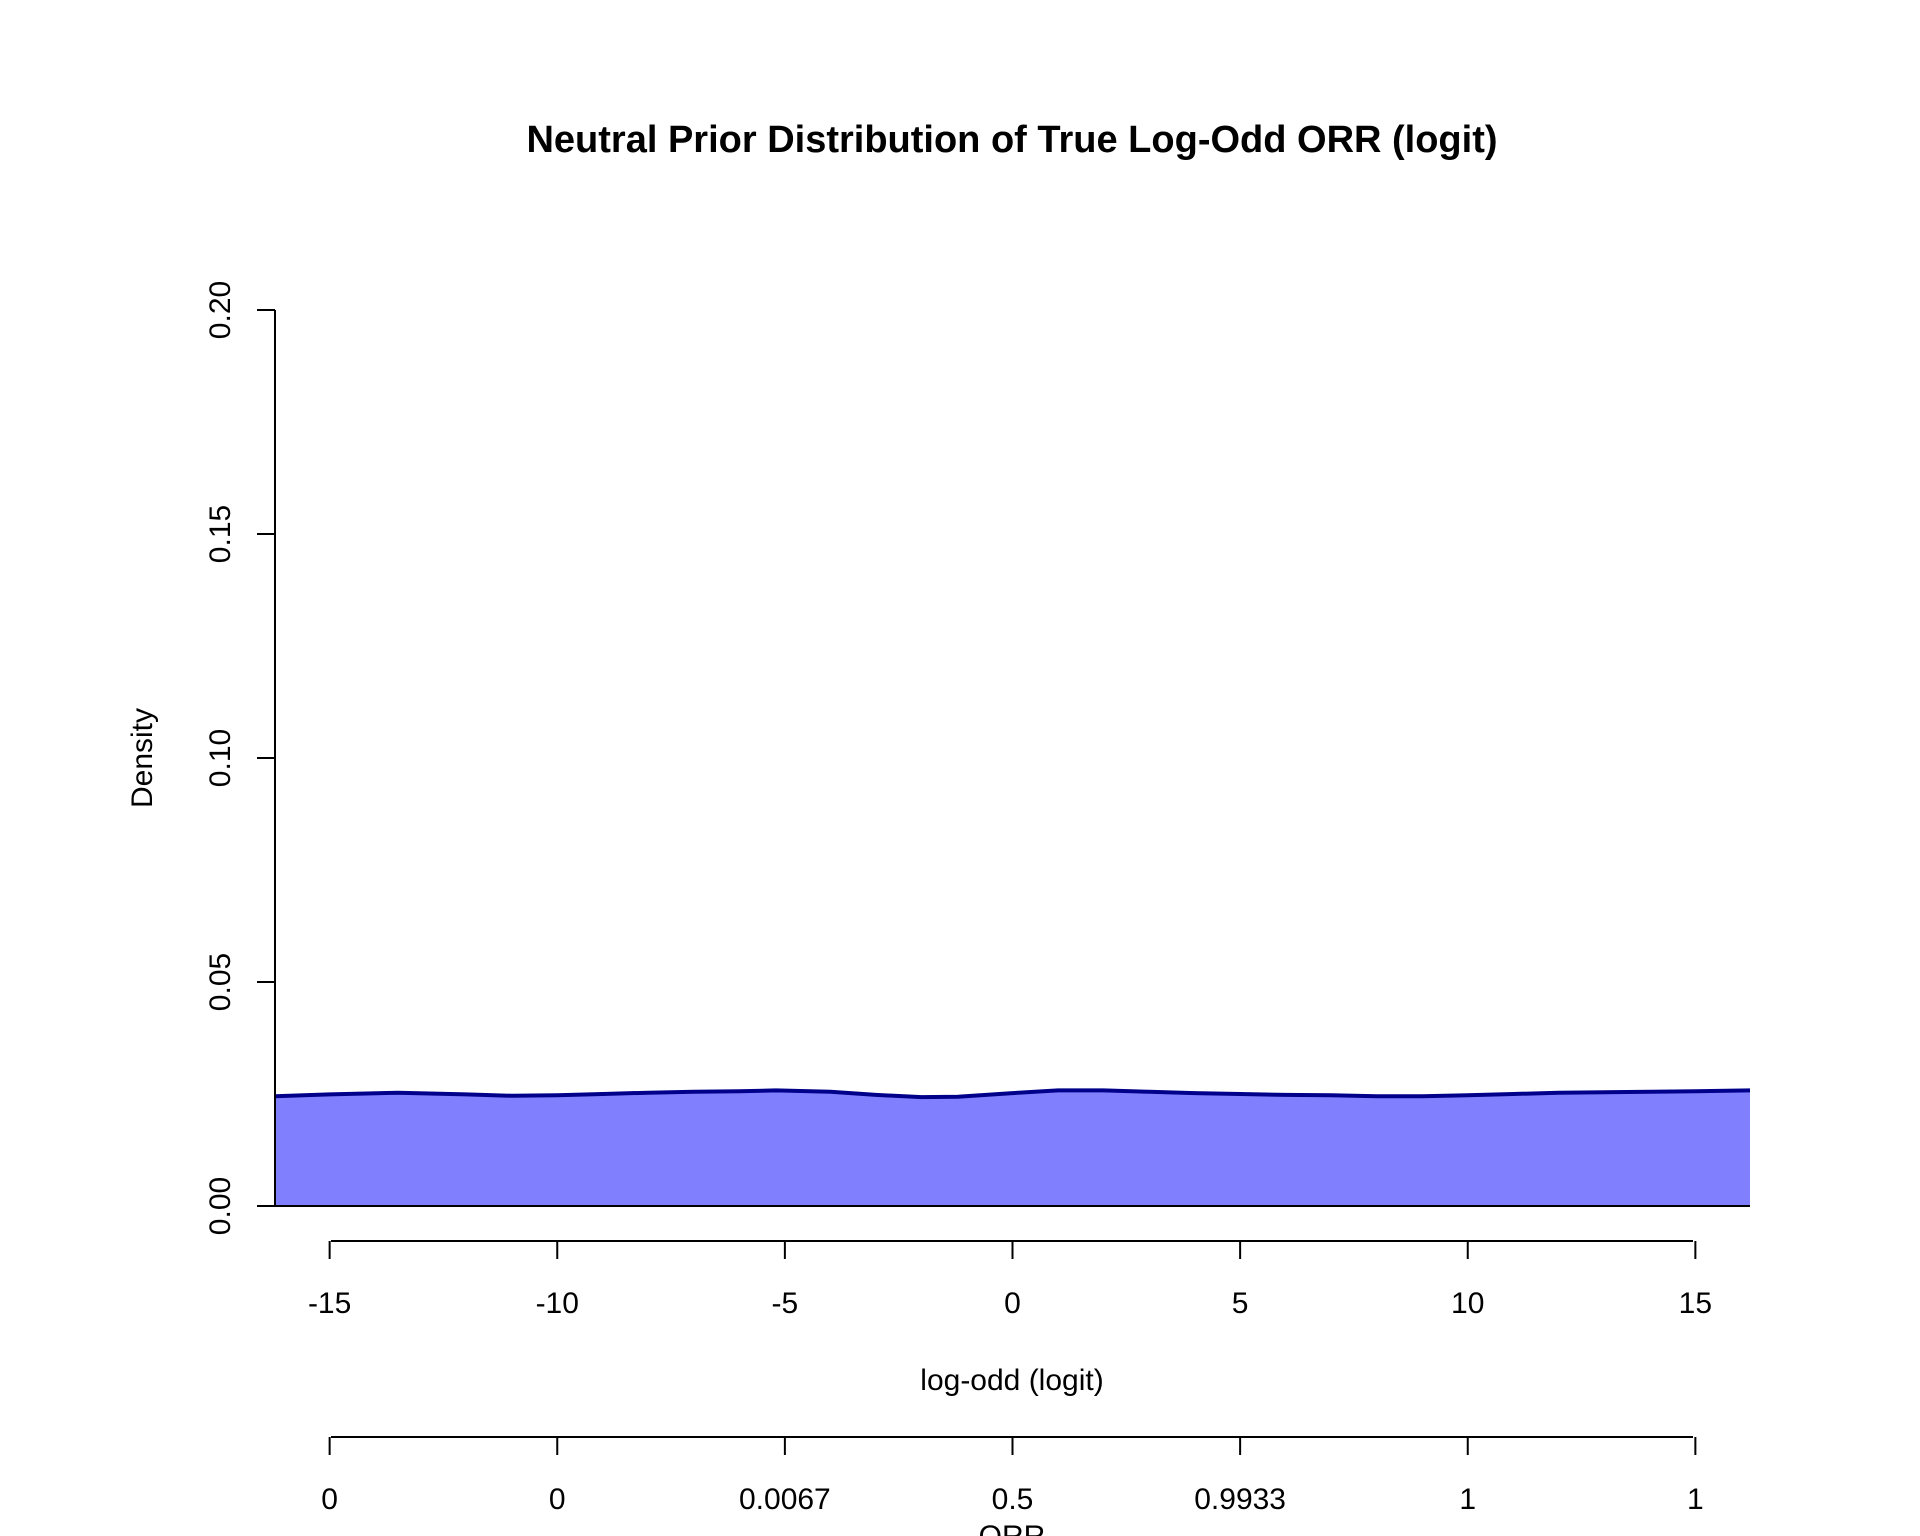 Image resolution: width=1920 pixels, height=1536 pixels. I want to click on density-area-fill, so click(1012, 1148).